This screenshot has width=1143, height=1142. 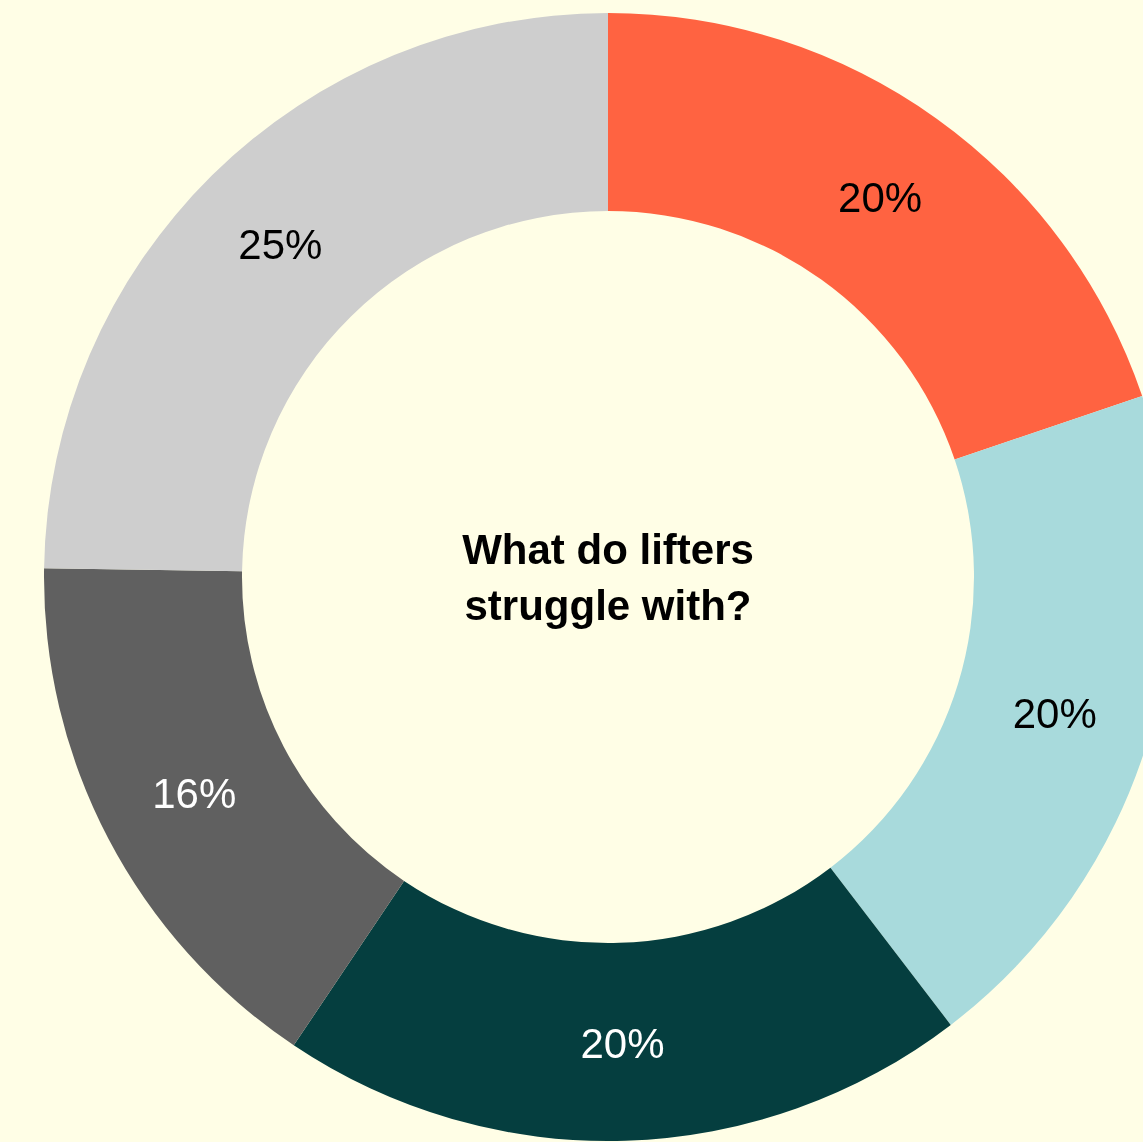 I want to click on data-label: 16%, so click(x=194, y=794).